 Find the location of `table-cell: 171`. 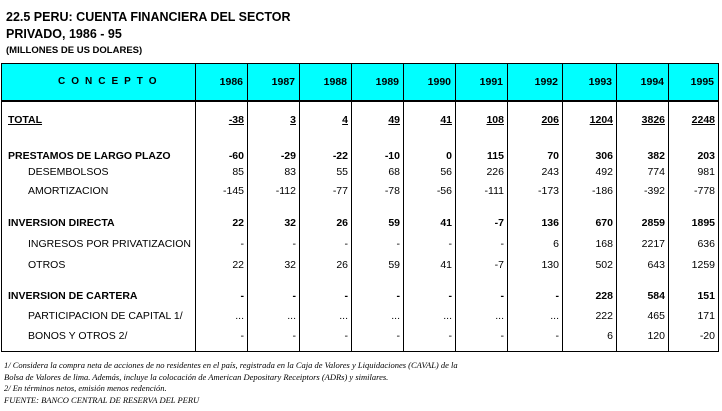

table-cell: 171 is located at coordinates (706, 316).